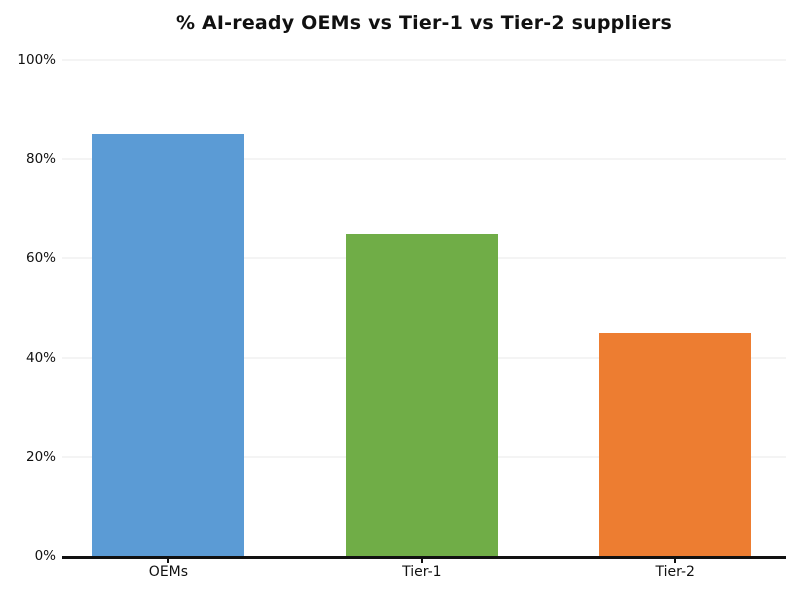 Image resolution: width=800 pixels, height=600 pixels. What do you see at coordinates (40, 159) in the screenshot?
I see `y-tick-label: 80%` at bounding box center [40, 159].